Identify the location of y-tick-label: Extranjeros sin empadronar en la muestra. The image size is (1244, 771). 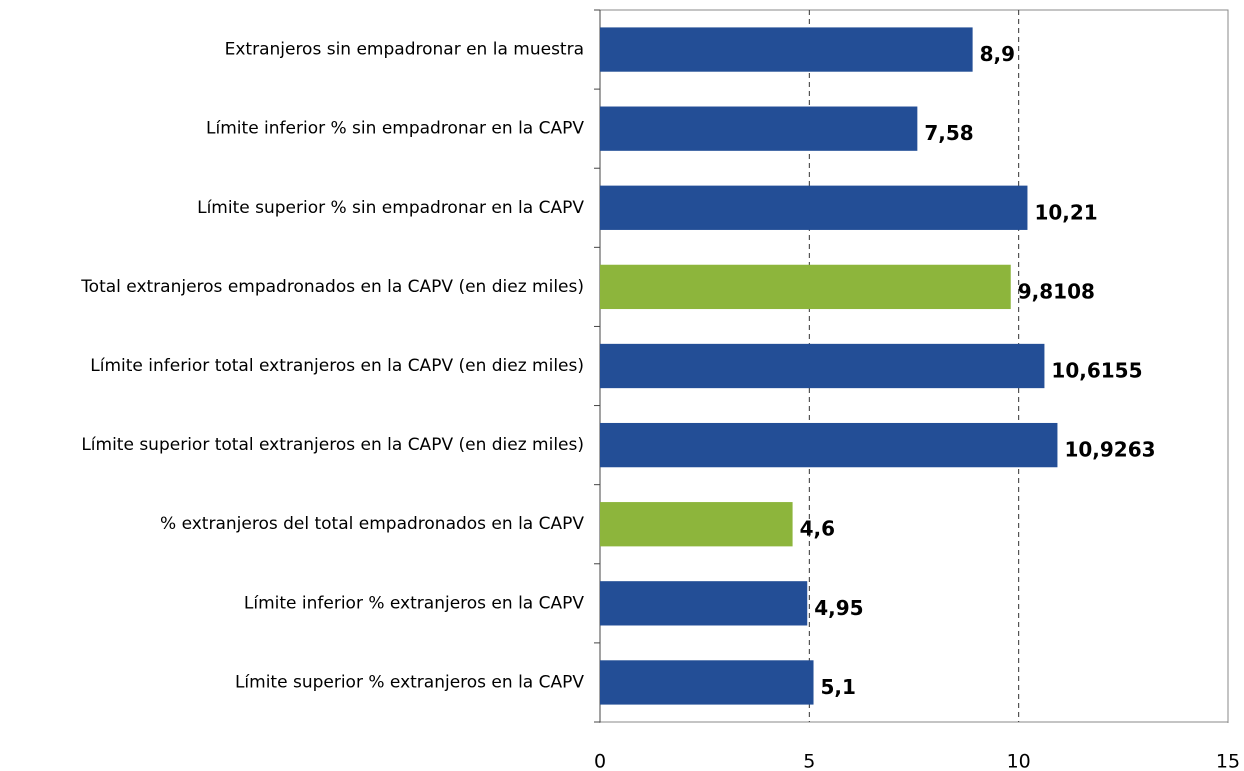
(404, 50).